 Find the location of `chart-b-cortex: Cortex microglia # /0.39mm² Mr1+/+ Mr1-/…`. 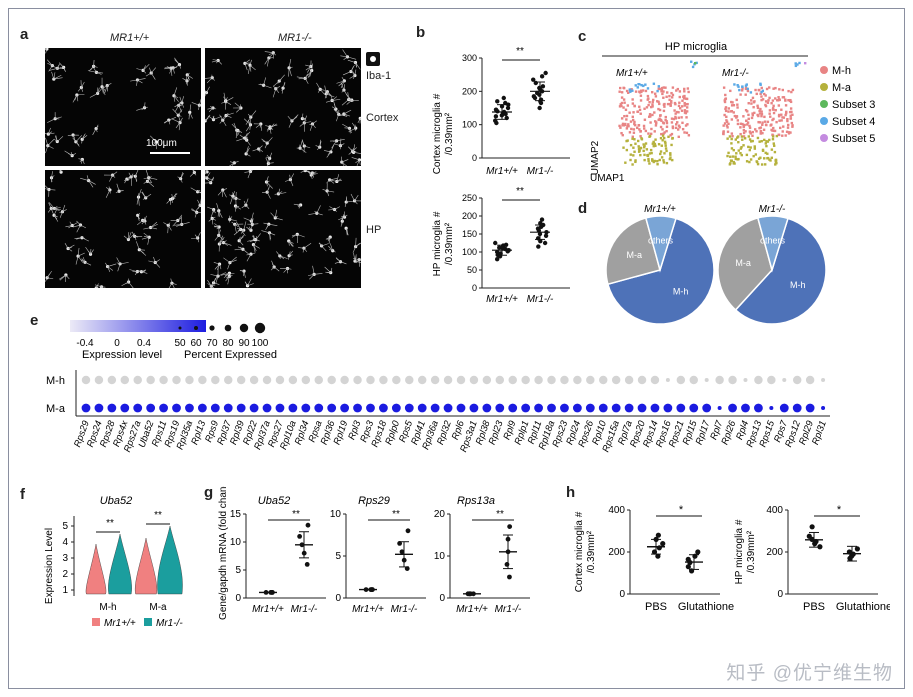

chart-b-cortex: Cortex microglia # /0.39mm² Mr1+/+ Mr1-/… is located at coordinates (501, 111).